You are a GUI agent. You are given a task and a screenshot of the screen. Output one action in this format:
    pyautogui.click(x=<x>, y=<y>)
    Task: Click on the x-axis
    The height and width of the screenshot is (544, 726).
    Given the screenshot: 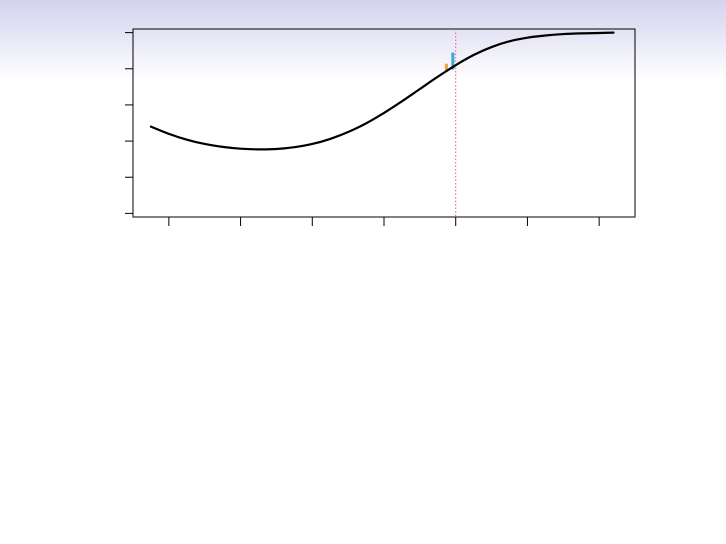 What is the action you would take?
    pyautogui.click(x=384, y=221)
    